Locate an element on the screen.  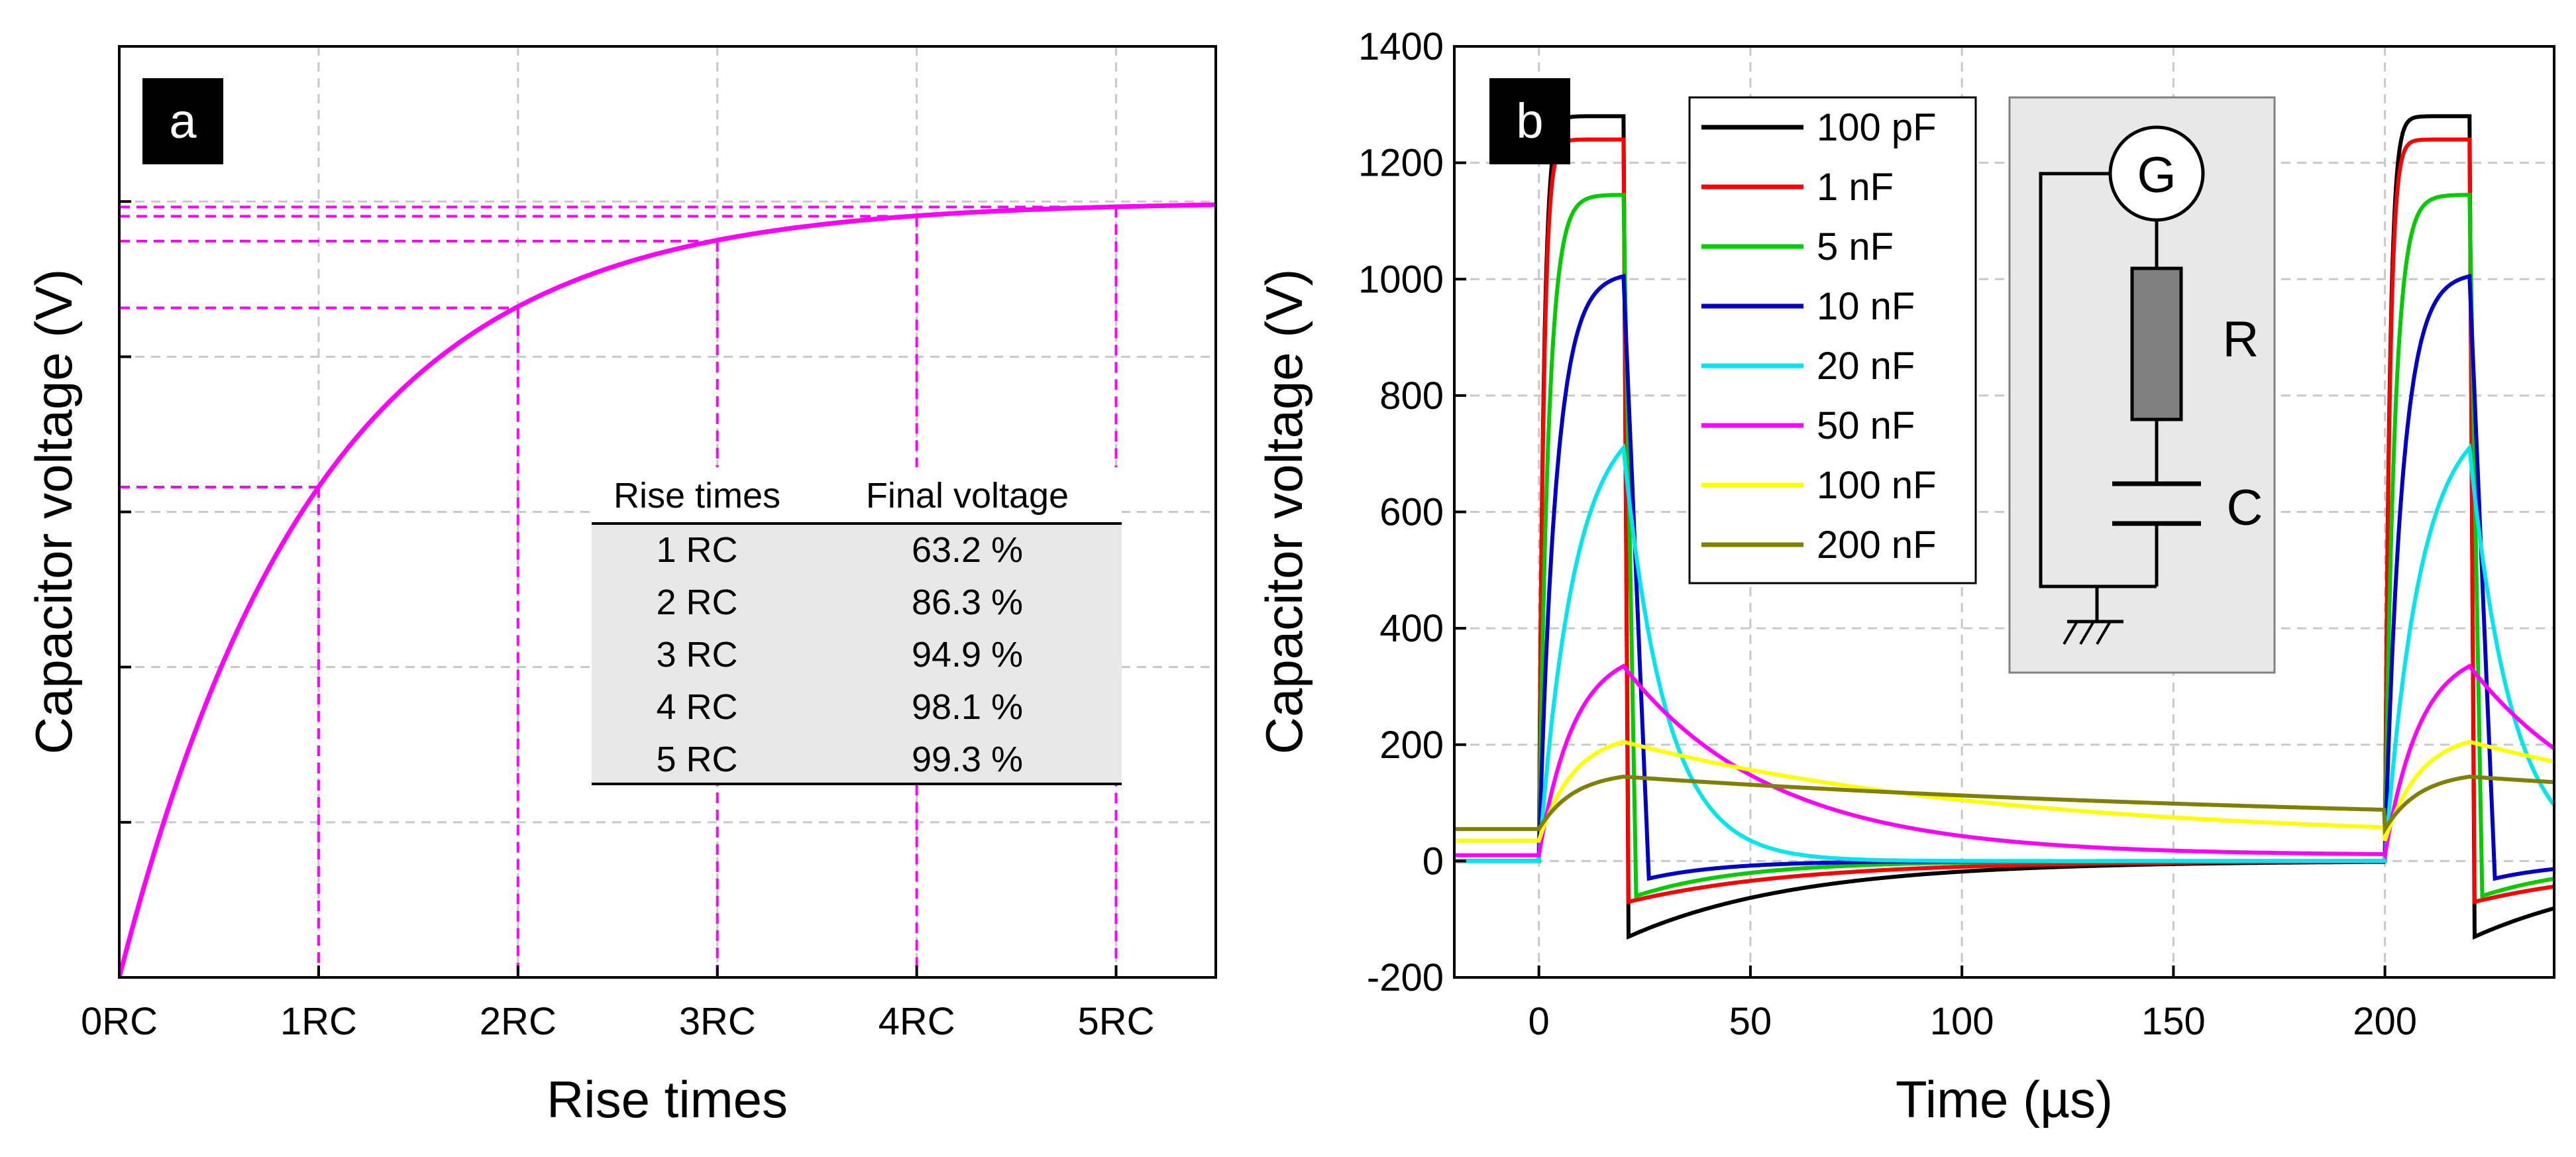
panel-a-letter-box is located at coordinates (182, 121).